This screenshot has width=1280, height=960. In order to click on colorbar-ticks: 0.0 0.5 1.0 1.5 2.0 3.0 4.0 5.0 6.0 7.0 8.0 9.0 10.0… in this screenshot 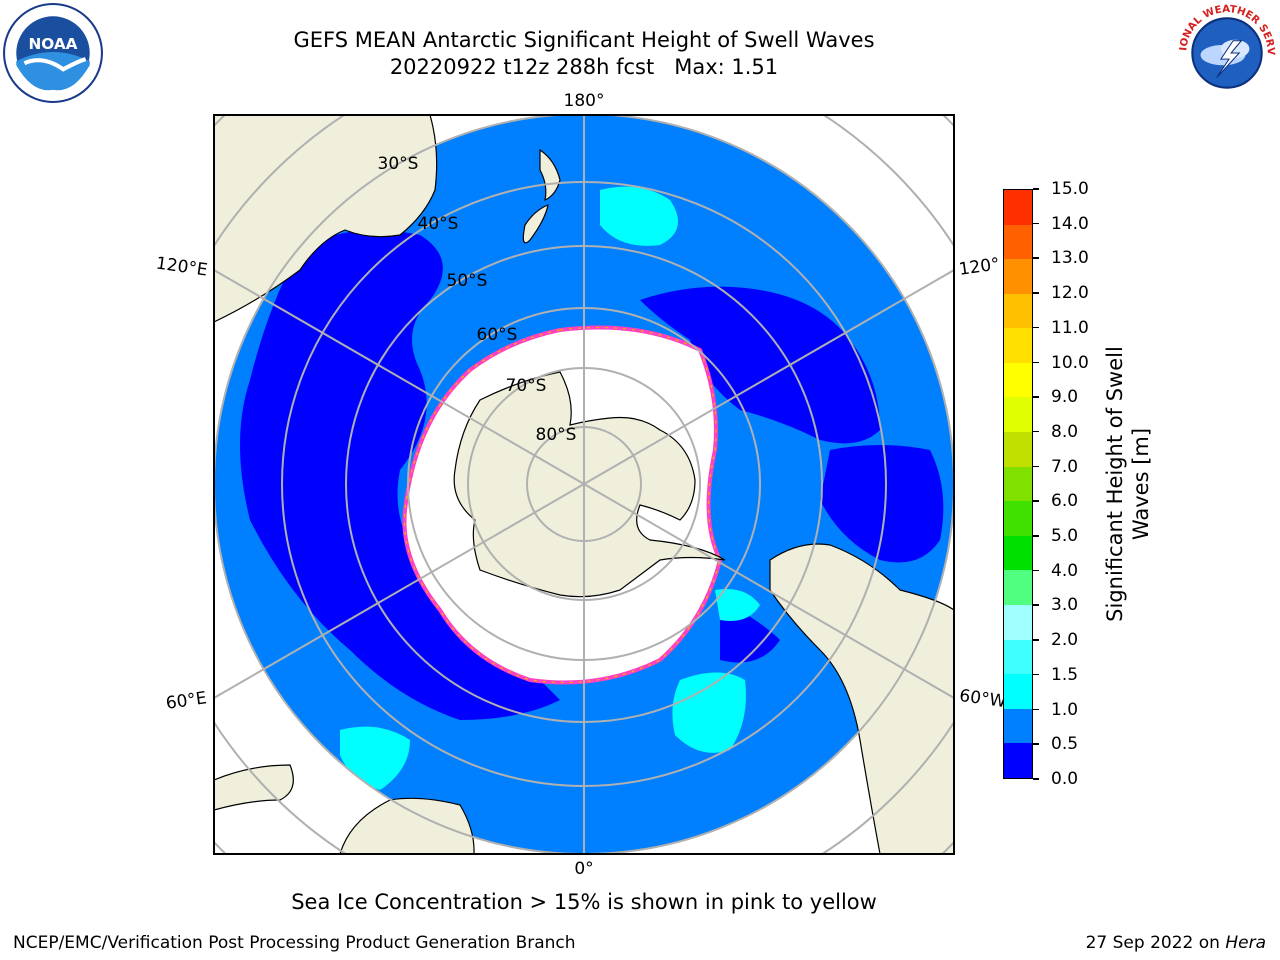, I will do `click(1073, 484)`.